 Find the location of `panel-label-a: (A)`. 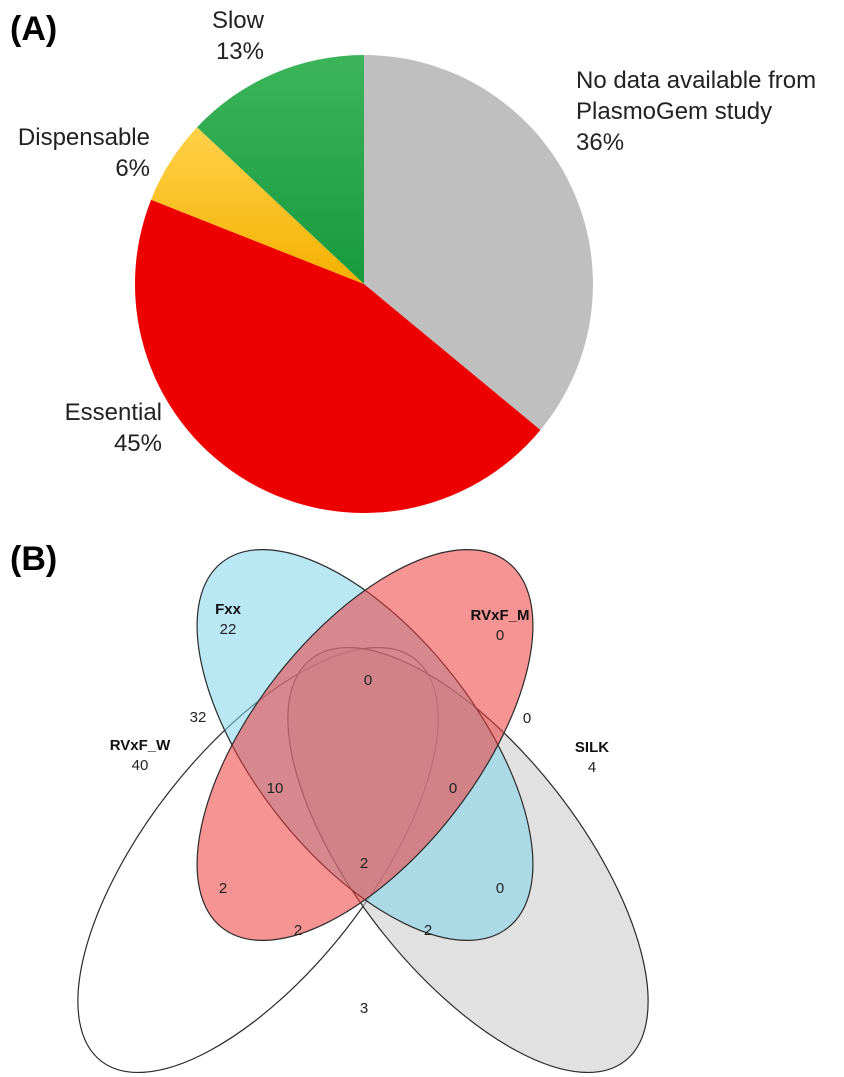

panel-label-a: (A) is located at coordinates (34, 29).